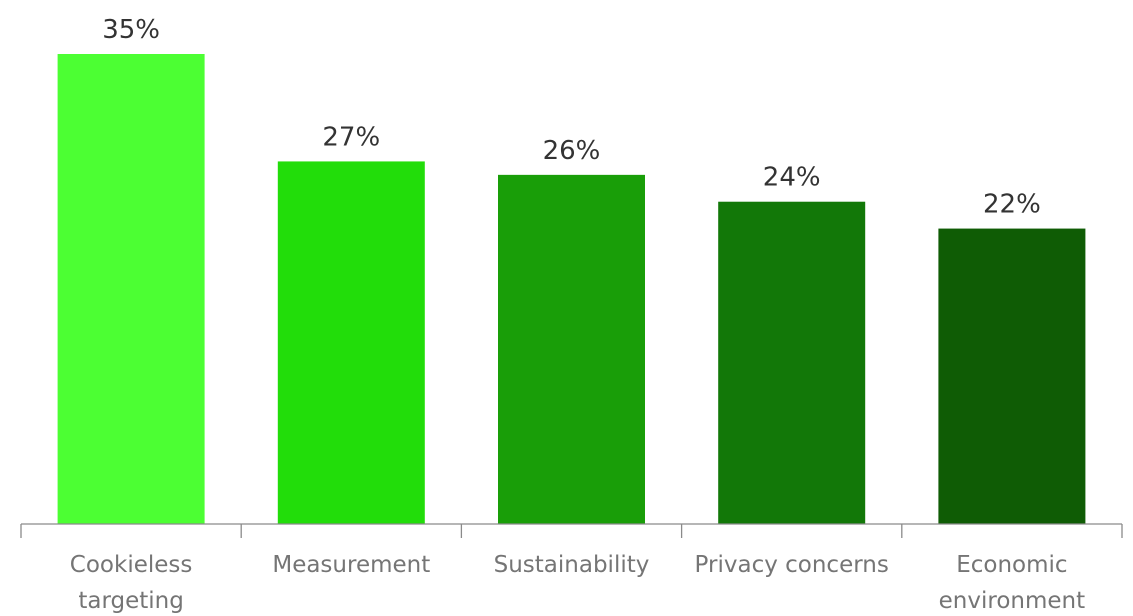 Image resolution: width=1133 pixels, height=616 pixels. Describe the element at coordinates (792, 178) in the screenshot. I see `value-label-4: 24%` at that location.